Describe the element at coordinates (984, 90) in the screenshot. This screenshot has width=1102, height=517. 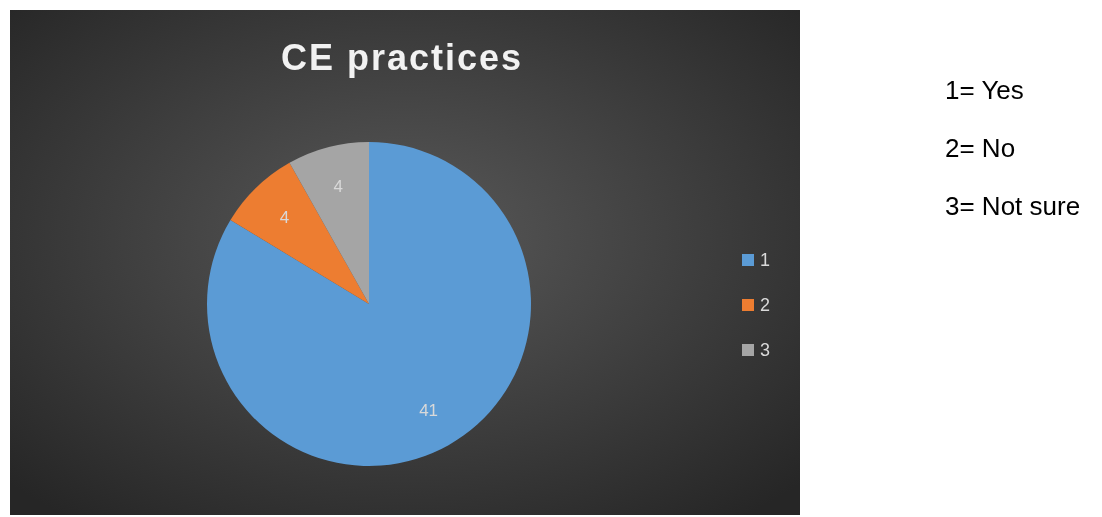
I see `text: 1= Yes` at that location.